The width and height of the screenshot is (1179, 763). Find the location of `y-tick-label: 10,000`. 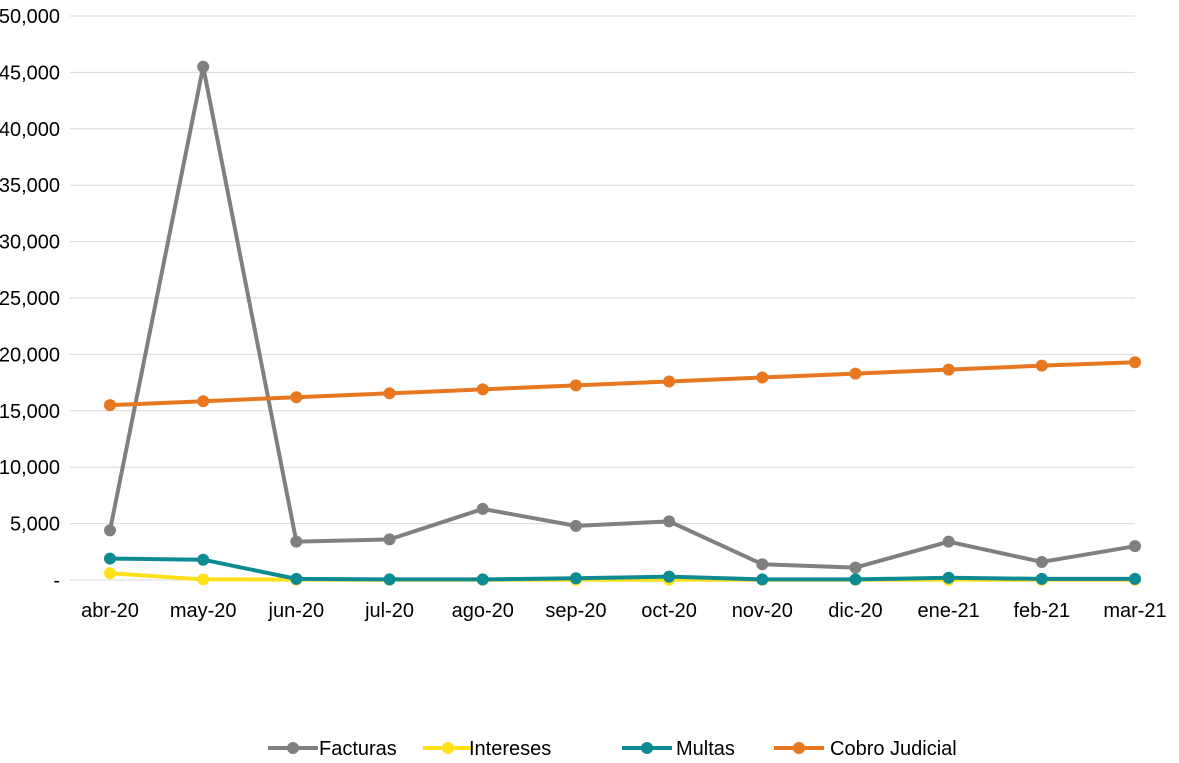

y-tick-label: 10,000 is located at coordinates (30, 468).